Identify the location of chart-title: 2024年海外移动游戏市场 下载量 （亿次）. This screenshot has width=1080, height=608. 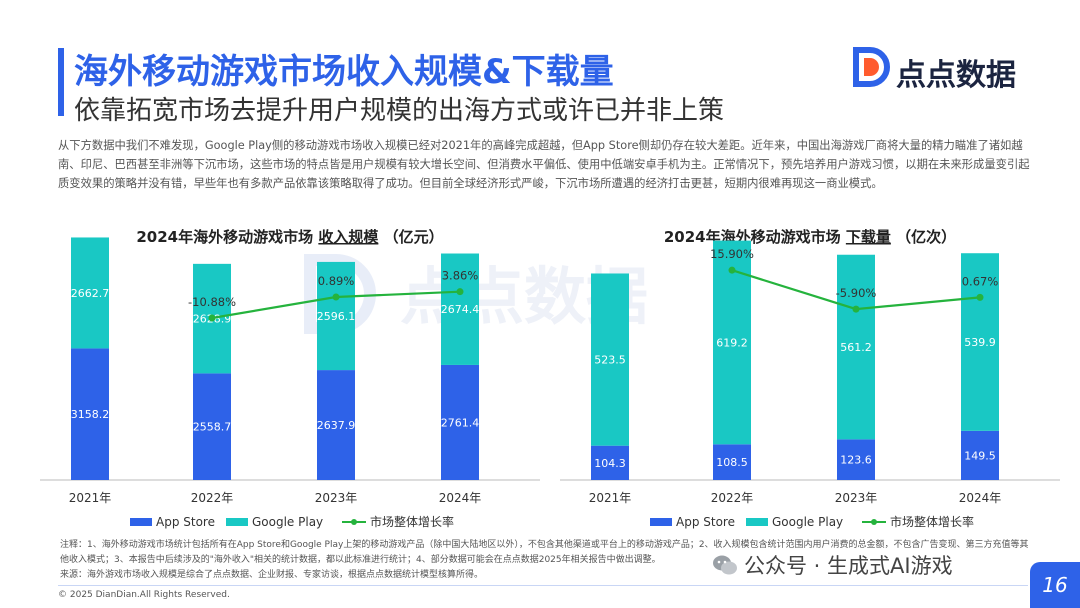
(810, 237).